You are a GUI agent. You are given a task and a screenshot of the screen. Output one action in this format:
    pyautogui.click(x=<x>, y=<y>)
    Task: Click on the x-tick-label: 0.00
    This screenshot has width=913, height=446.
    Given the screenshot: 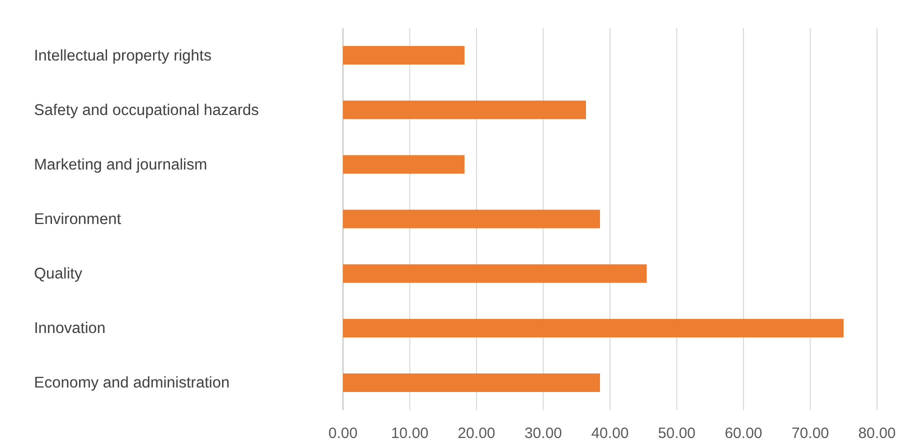 What is the action you would take?
    pyautogui.click(x=343, y=433)
    